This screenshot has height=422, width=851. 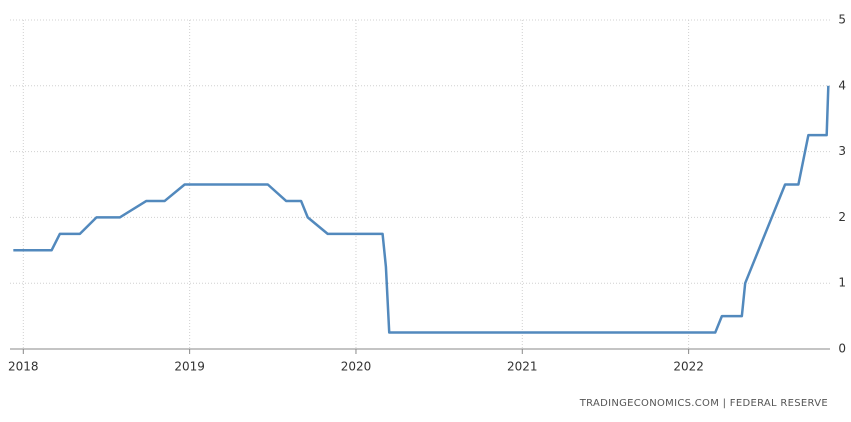 What do you see at coordinates (23, 367) in the screenshot?
I see `x-tick-label: 2018` at bounding box center [23, 367].